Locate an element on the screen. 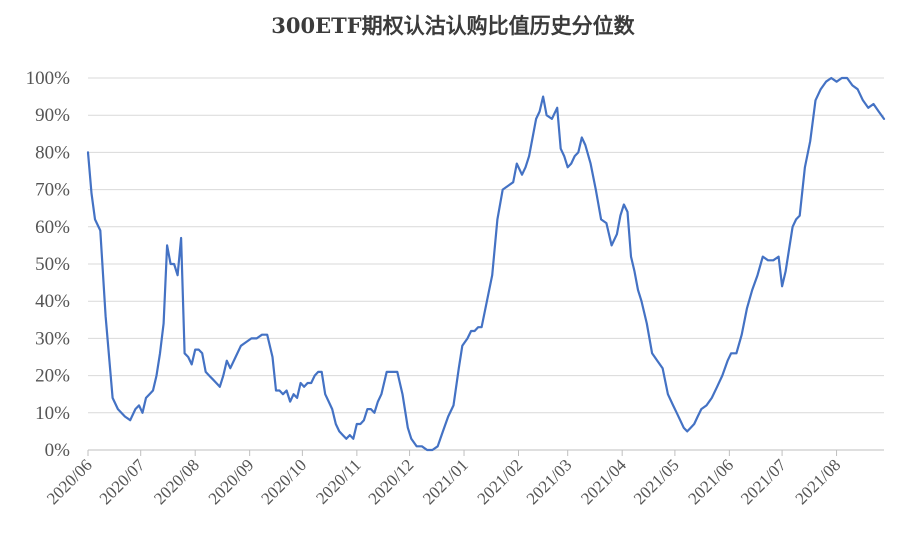  y-tick-label: 90% is located at coordinates (52, 115).